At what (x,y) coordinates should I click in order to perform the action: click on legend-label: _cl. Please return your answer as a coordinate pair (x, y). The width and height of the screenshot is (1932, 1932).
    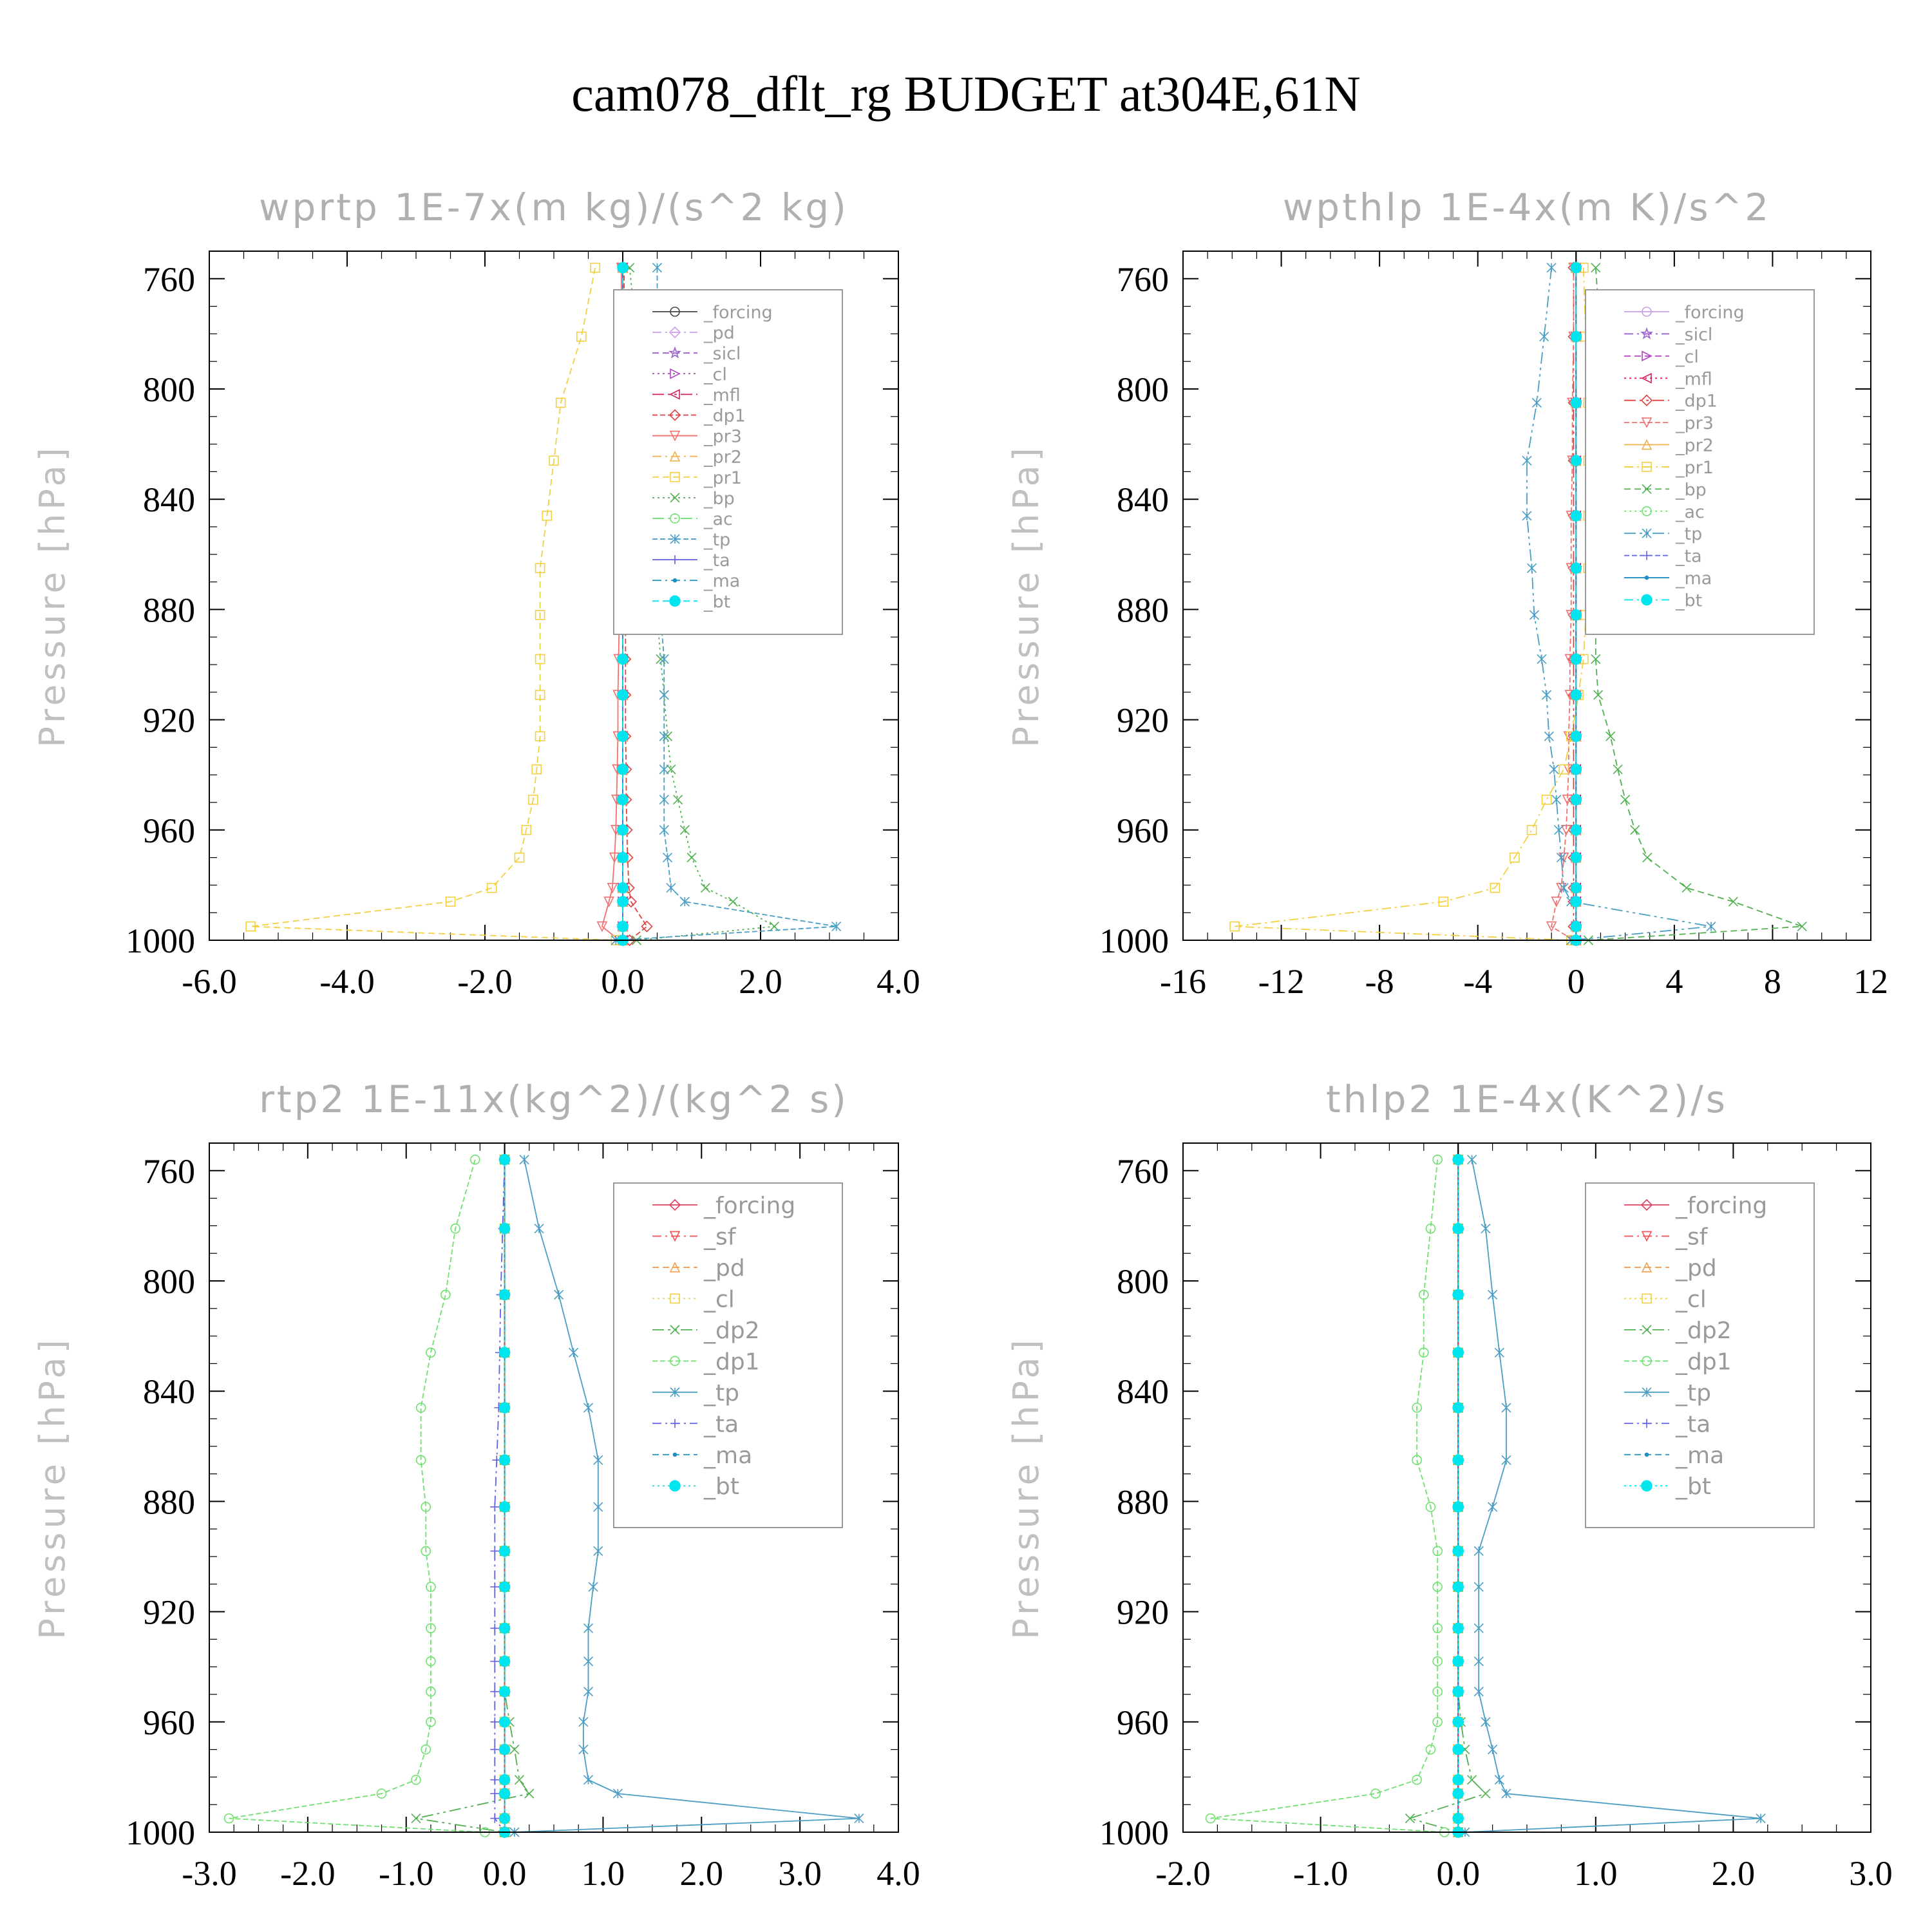
    Looking at the image, I should click on (715, 374).